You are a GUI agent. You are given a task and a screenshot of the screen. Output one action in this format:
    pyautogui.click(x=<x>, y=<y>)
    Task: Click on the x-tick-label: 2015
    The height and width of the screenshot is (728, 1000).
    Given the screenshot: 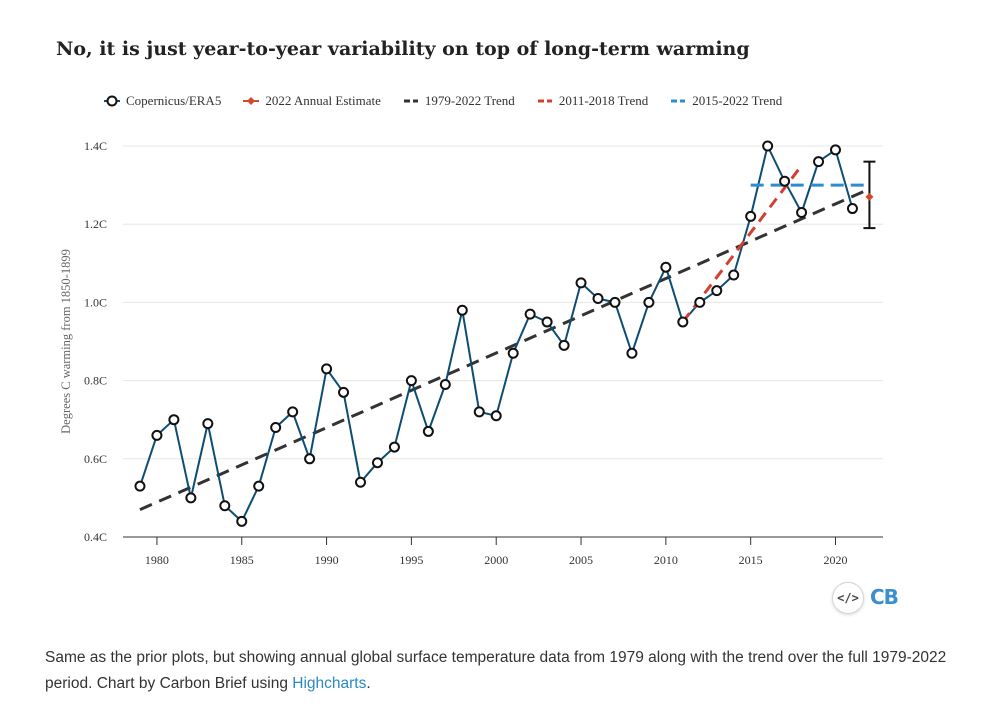 What is the action you would take?
    pyautogui.click(x=751, y=560)
    